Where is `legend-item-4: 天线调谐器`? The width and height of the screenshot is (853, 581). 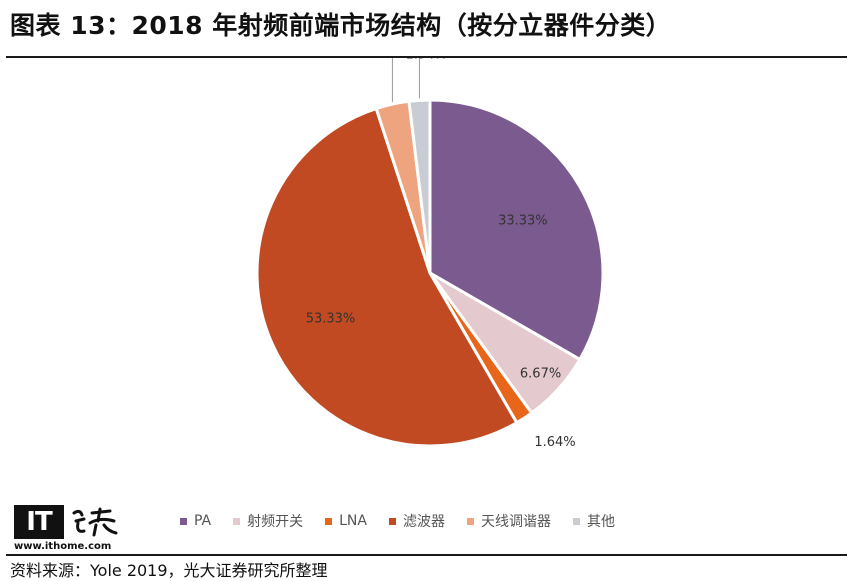
legend-item-4: 天线调谐器 is located at coordinates (508, 521).